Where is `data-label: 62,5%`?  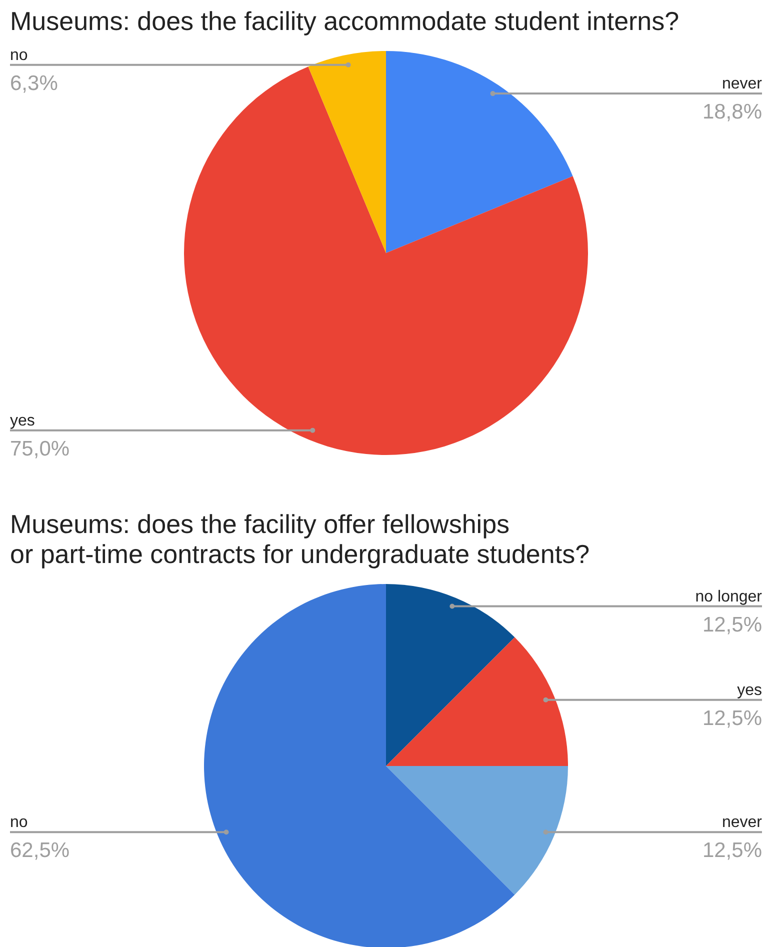 data-label: 62,5% is located at coordinates (40, 850).